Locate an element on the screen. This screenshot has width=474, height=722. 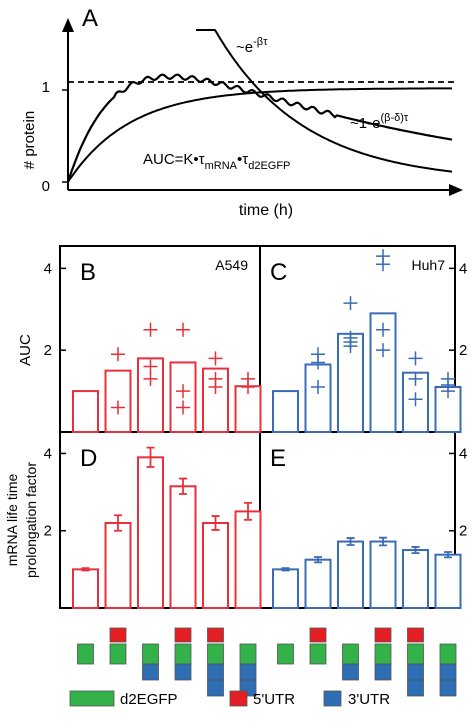
panel-a-y-arrow is located at coordinates (68, 25).